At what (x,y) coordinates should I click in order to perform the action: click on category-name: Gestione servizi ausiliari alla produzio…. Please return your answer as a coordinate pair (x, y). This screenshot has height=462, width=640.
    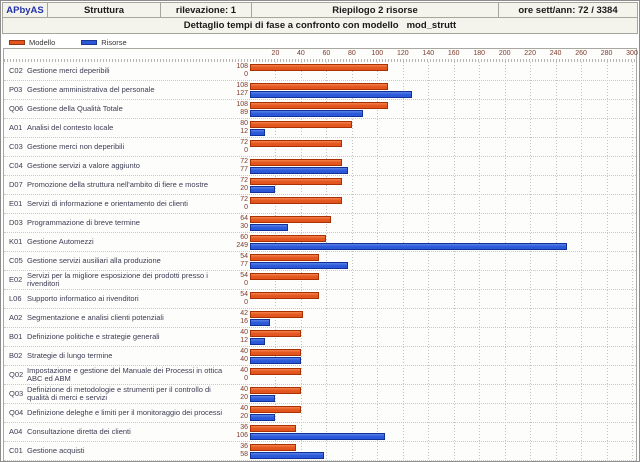
    Looking at the image, I should click on (94, 260).